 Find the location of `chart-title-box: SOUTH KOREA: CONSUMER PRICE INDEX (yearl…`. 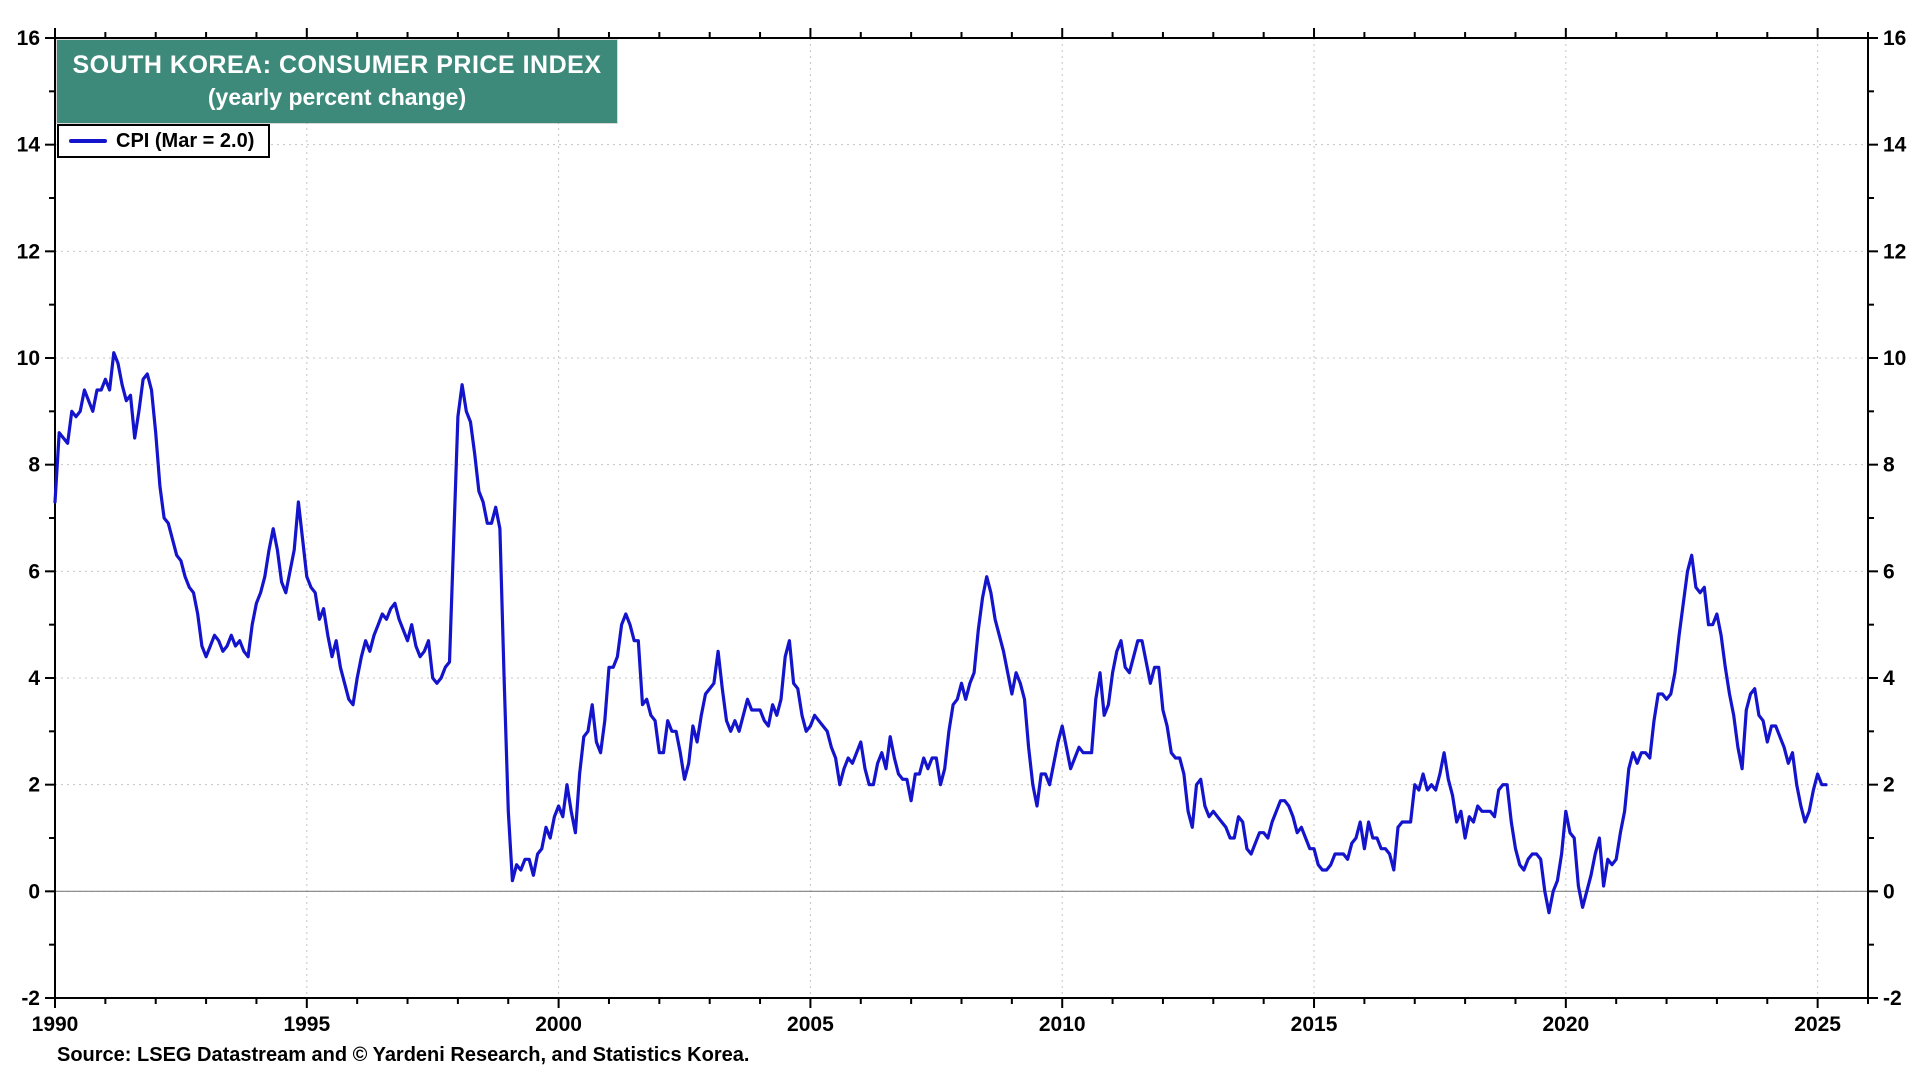

chart-title-box: SOUTH KOREA: CONSUMER PRICE INDEX (yearl… is located at coordinates (337, 81).